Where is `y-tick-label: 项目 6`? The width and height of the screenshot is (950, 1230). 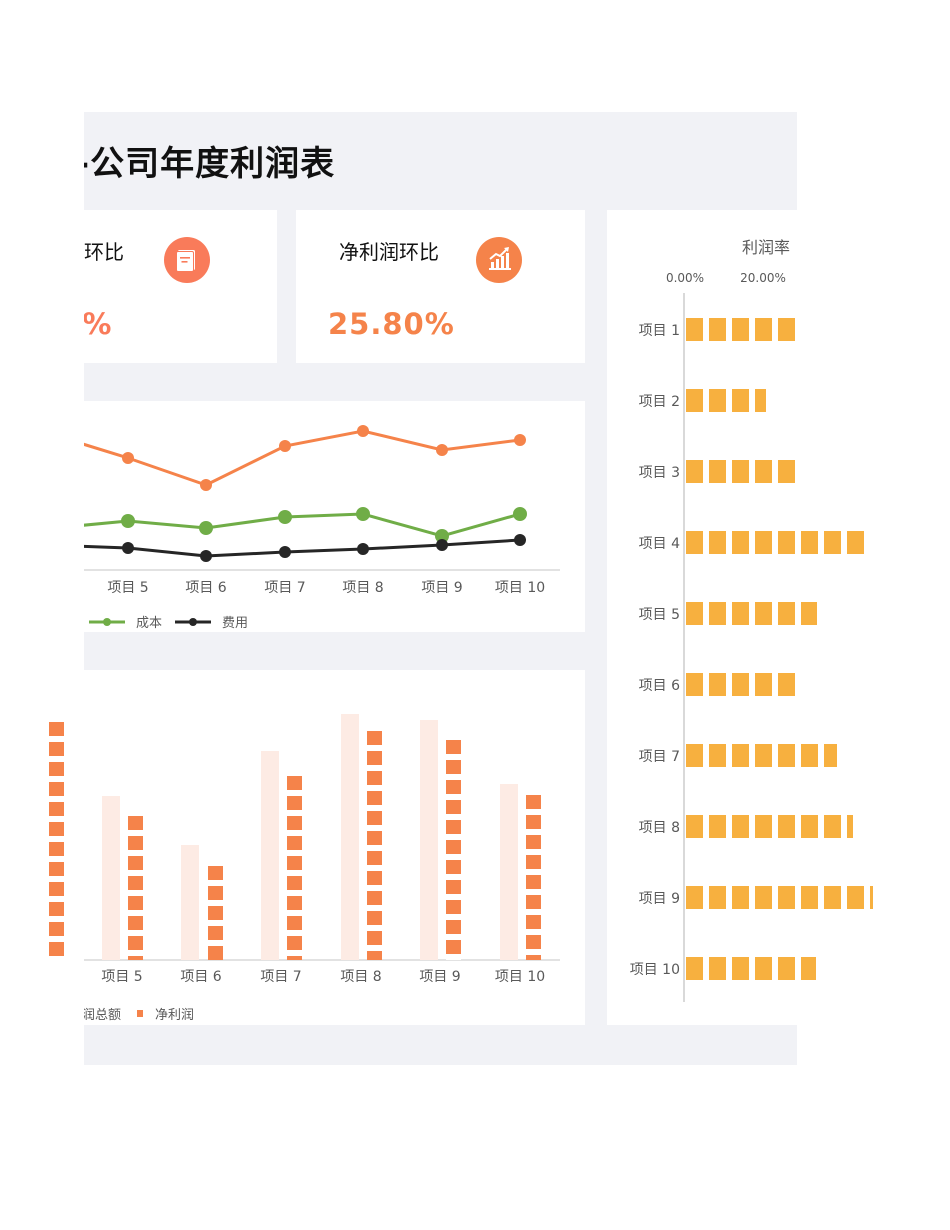 y-tick-label: 项目 6 is located at coordinates (659, 686).